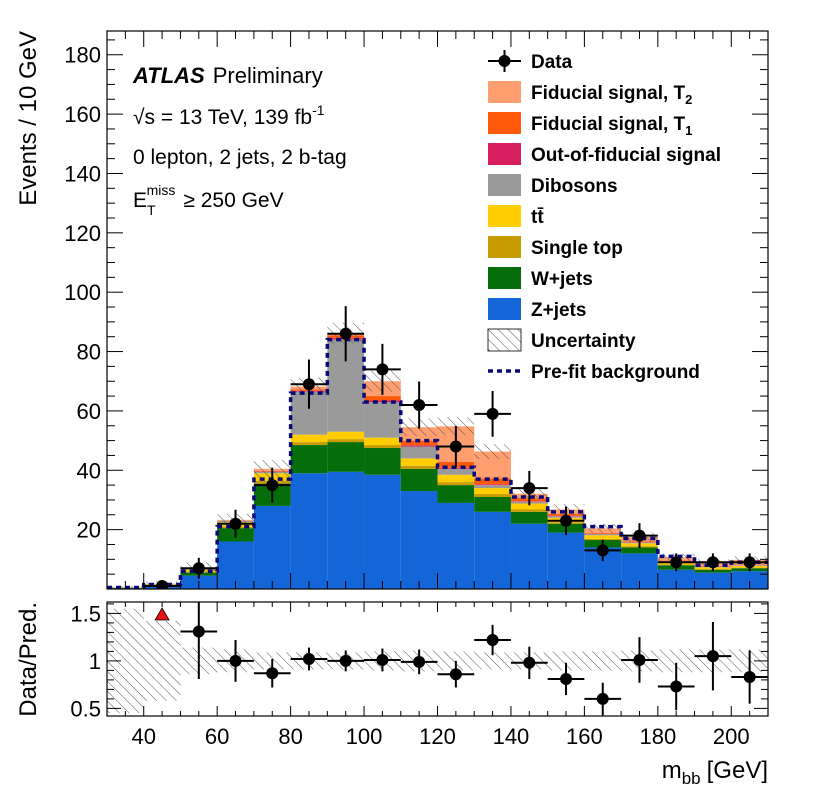 The height and width of the screenshot is (802, 830). Describe the element at coordinates (505, 61) in the screenshot. I see `legend-data-marker` at that location.